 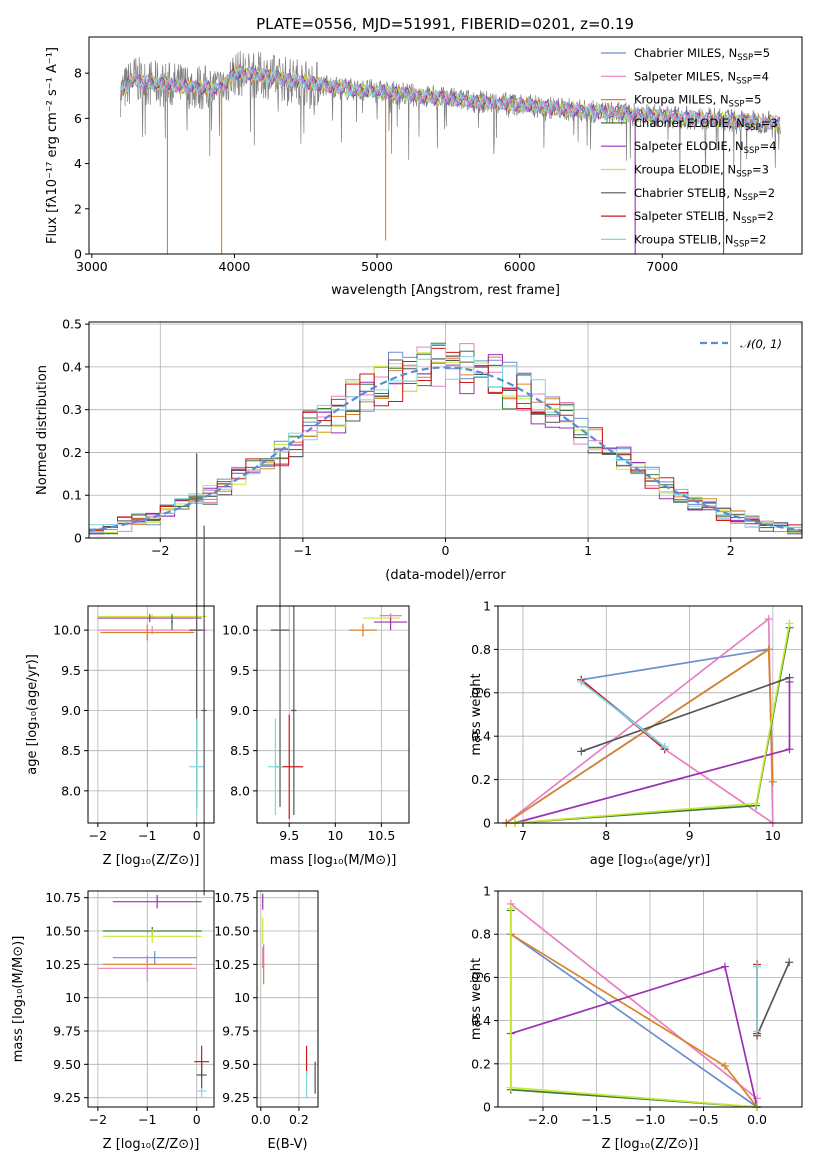 I want to click on normal-curve, so click(x=445, y=449).